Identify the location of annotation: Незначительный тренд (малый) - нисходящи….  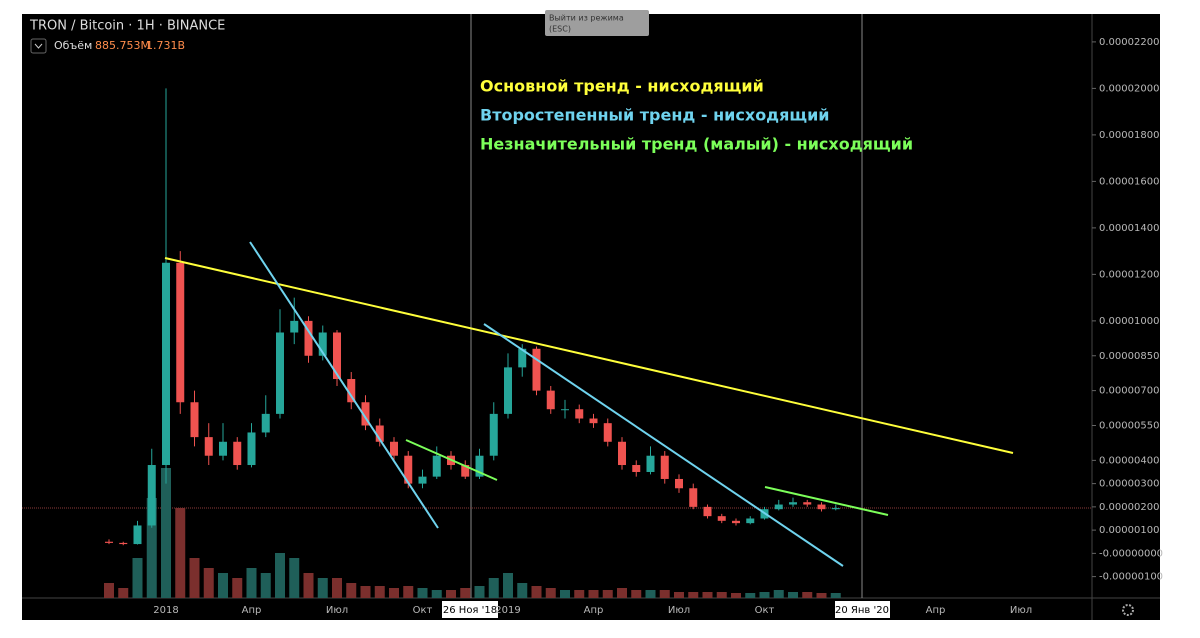
(696, 144).